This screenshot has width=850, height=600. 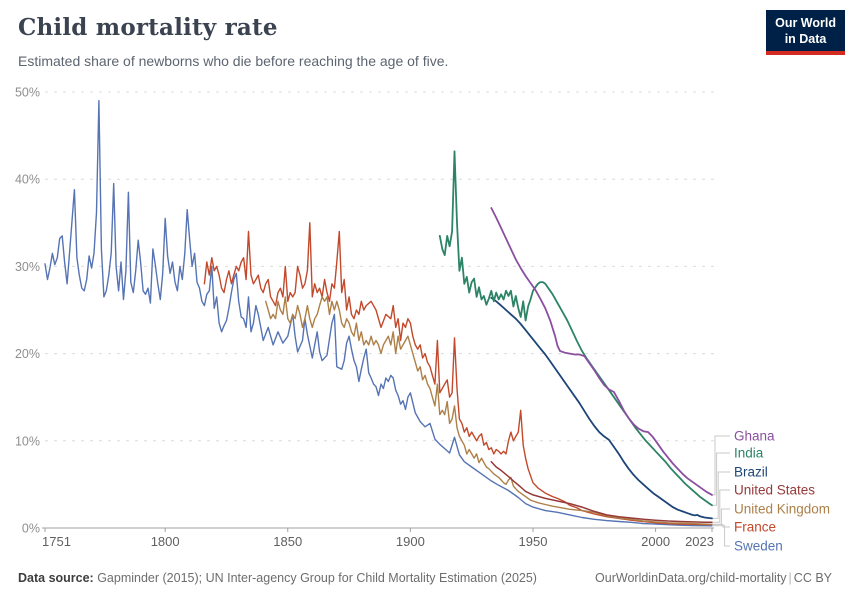 What do you see at coordinates (691, 578) in the screenshot?
I see `footer-link: OurWorldinData.org/child-mortality` at bounding box center [691, 578].